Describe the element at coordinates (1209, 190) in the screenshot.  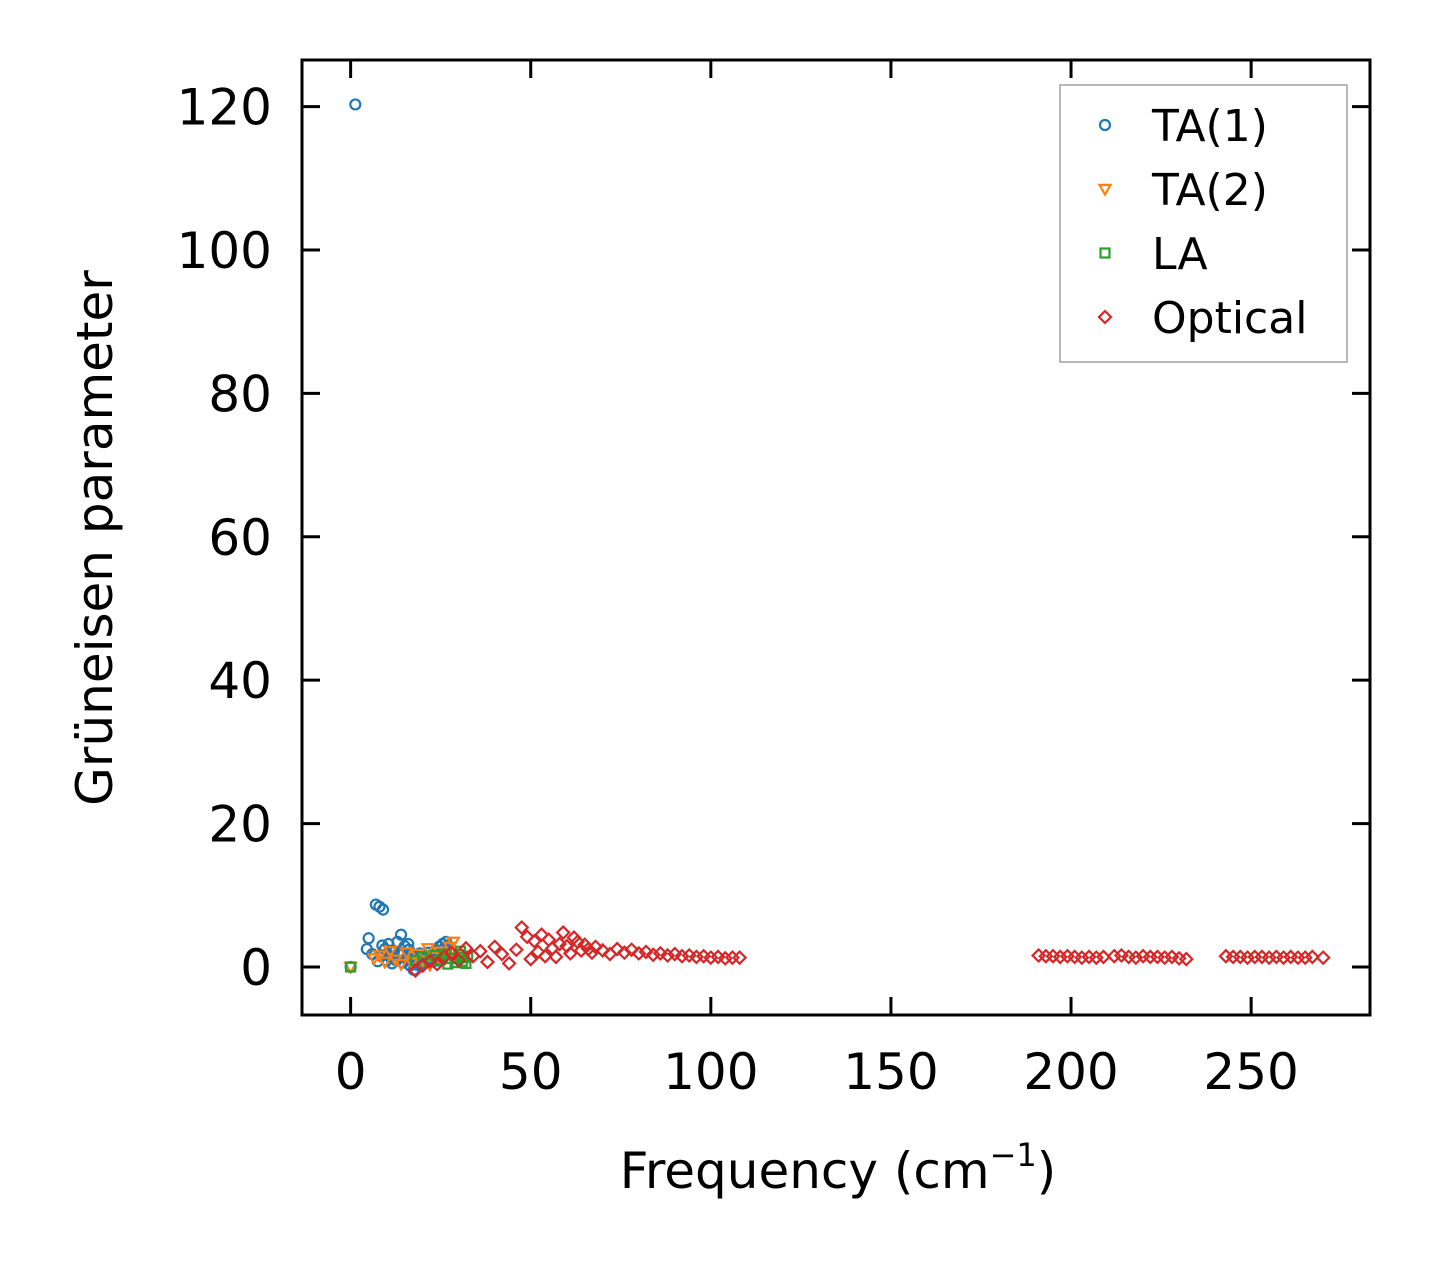
I see `legend-label: TA(2)` at that location.